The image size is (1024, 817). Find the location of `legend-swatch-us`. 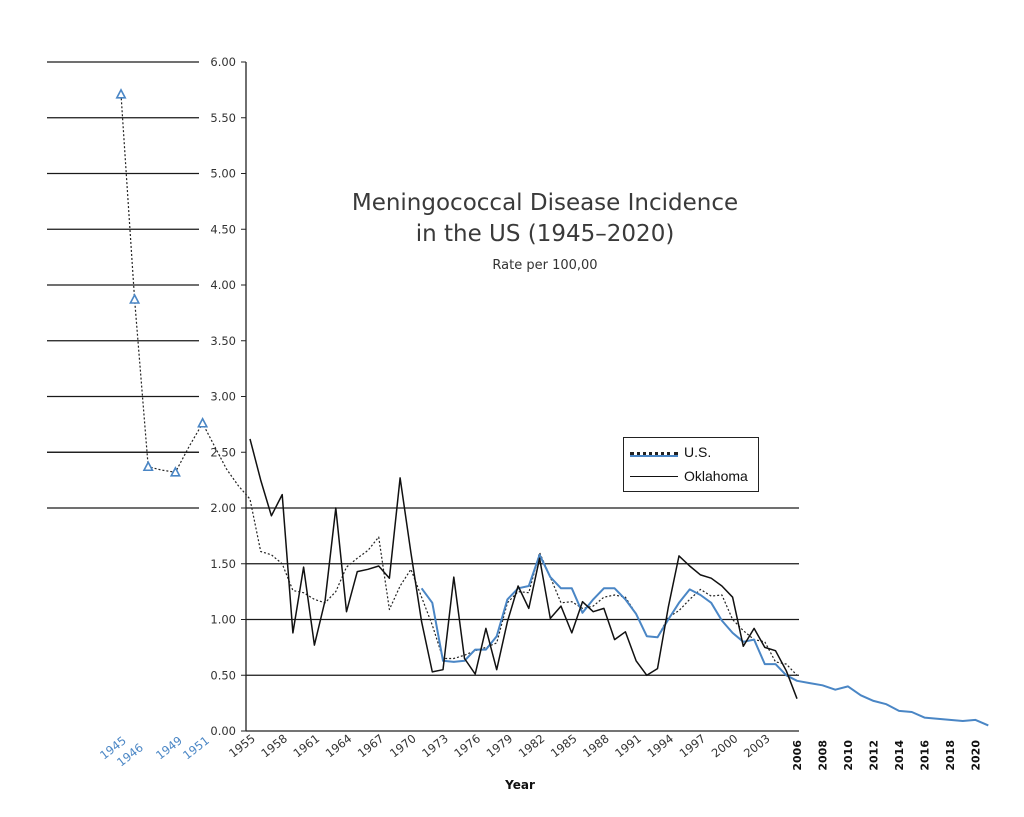

legend-swatch-us is located at coordinates (654, 453).